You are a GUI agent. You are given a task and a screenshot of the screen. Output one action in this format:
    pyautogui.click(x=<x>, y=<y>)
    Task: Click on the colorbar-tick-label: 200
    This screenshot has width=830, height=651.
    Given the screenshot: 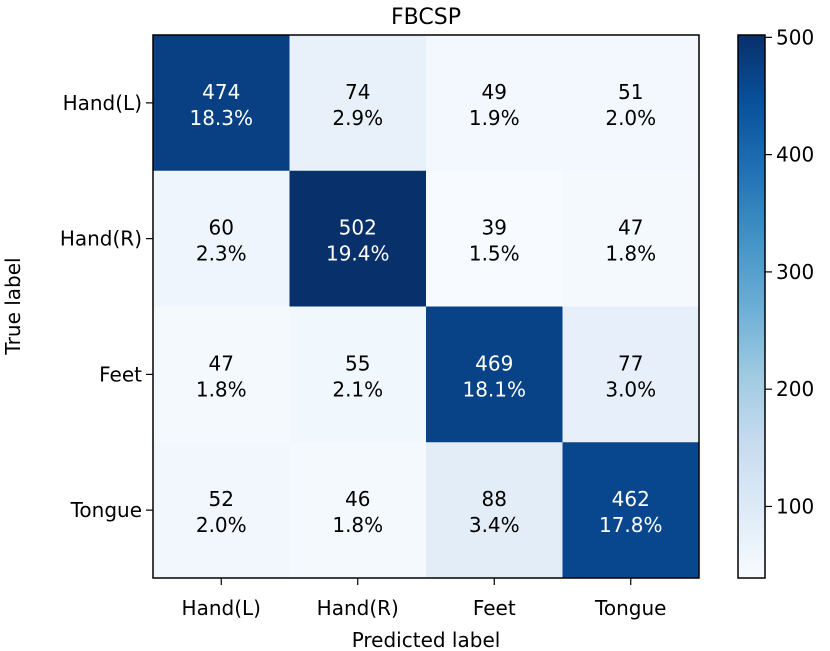 What is the action you would take?
    pyautogui.click(x=795, y=389)
    